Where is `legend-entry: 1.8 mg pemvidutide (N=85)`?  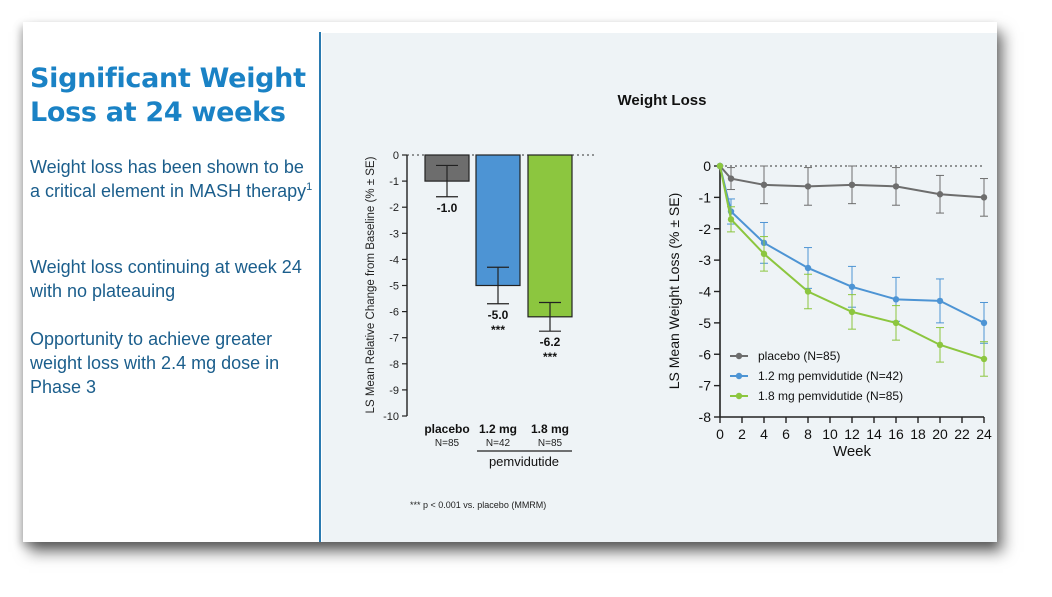
legend-entry: 1.8 mg pemvidutide (N=85) is located at coordinates (830, 396).